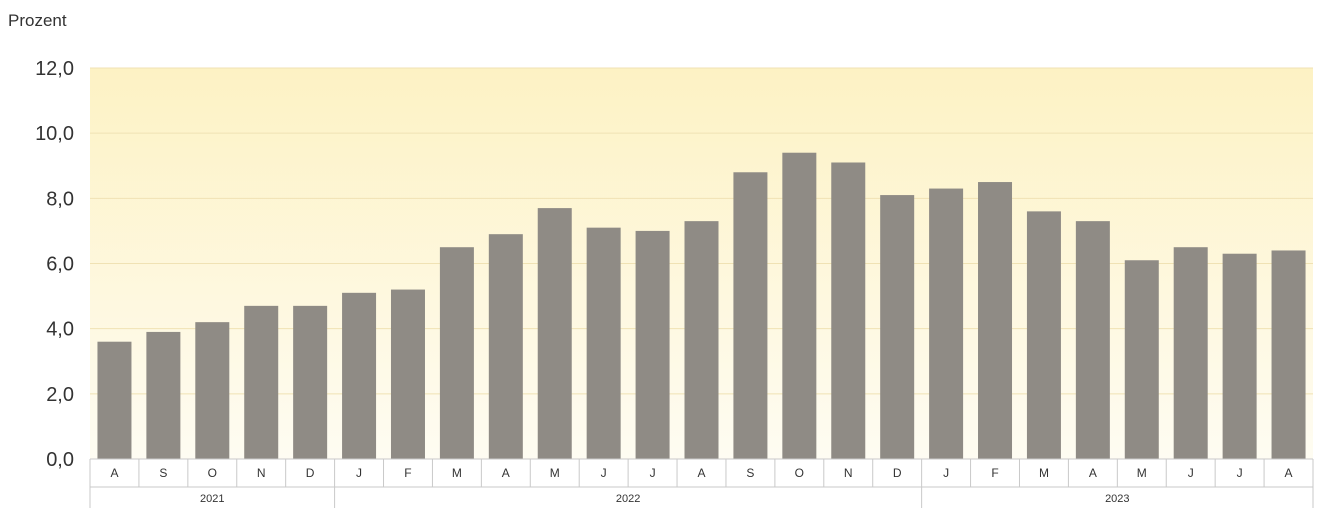 The image size is (1319, 508). What do you see at coordinates (54, 69) in the screenshot?
I see `y-tick-label: 12,0` at bounding box center [54, 69].